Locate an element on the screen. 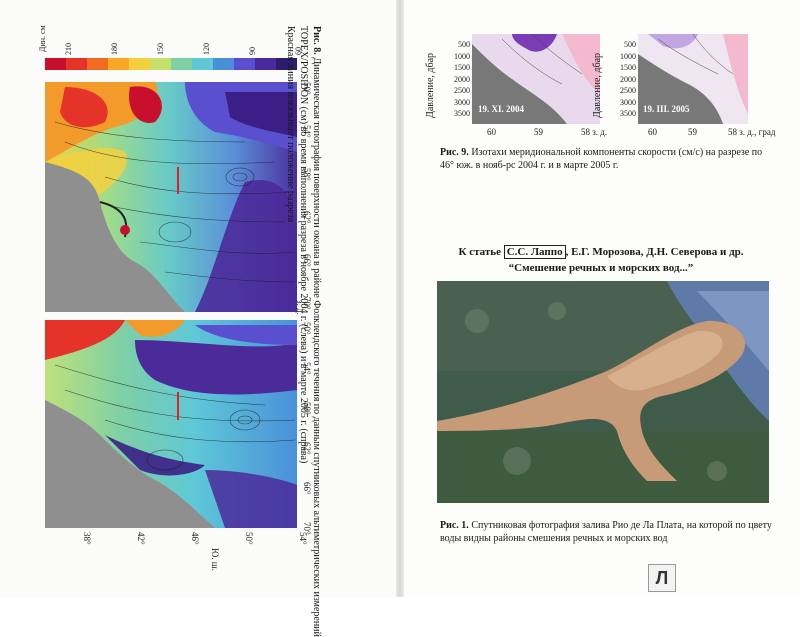 The image size is (800, 637). lat-unit-label: Ю. ш. is located at coordinates (215, 559).